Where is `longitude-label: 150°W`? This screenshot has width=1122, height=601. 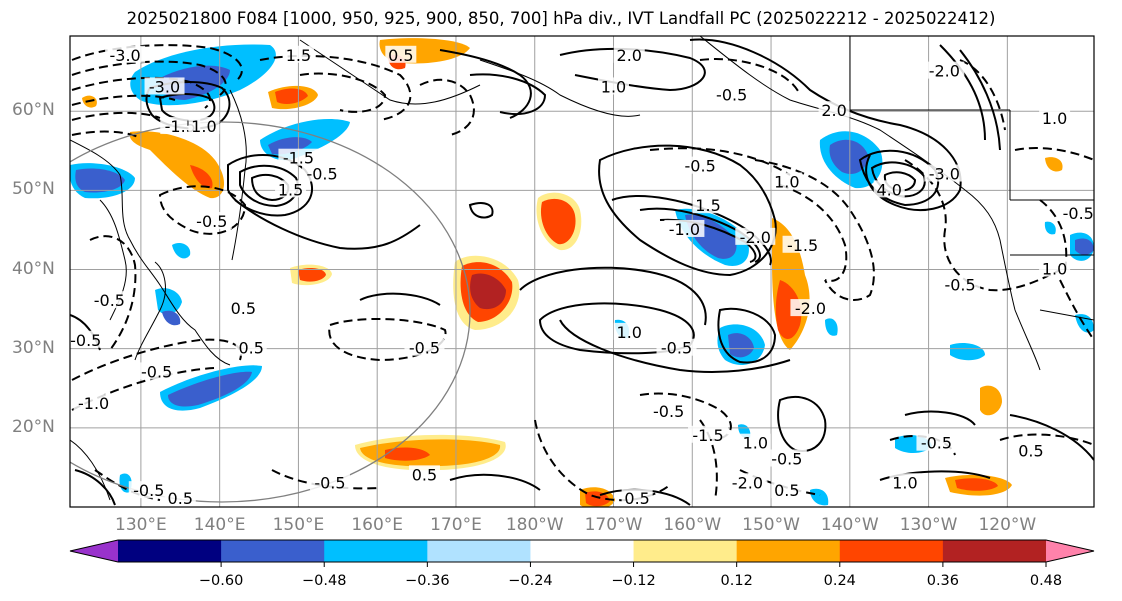
longitude-label: 150°W is located at coordinates (771, 525).